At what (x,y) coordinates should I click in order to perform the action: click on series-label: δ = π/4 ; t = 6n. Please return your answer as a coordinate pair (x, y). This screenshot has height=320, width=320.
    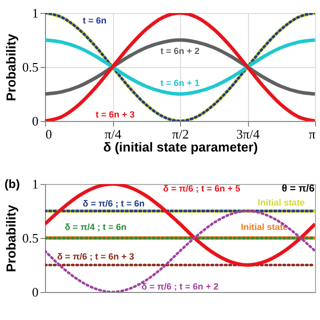
    Looking at the image, I should click on (95, 227).